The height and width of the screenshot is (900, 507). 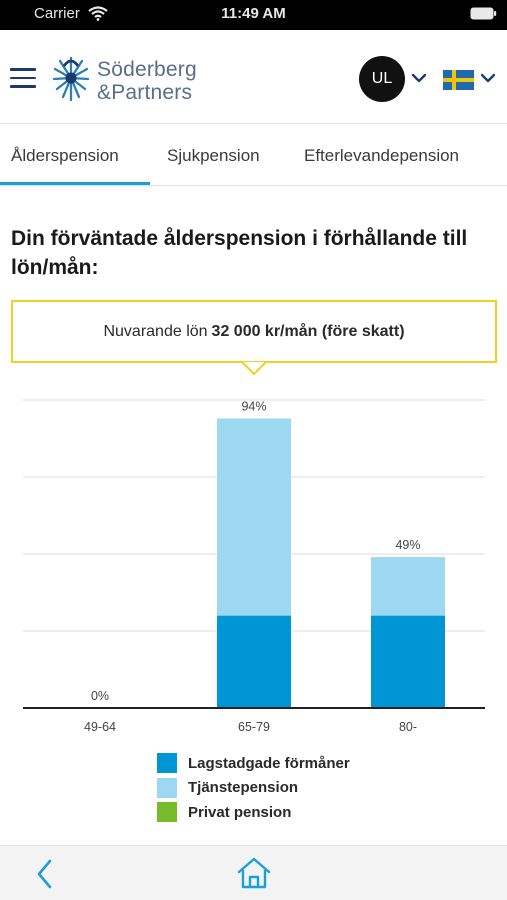 What do you see at coordinates (45, 874) in the screenshot?
I see `chevron-left-icon` at bounding box center [45, 874].